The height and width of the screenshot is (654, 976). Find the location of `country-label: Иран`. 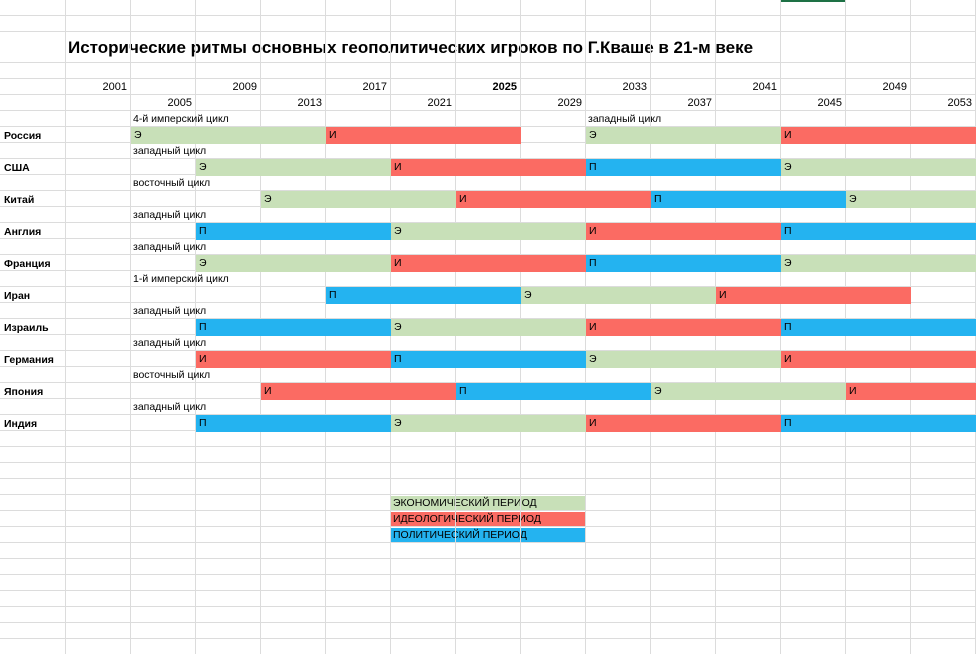

country-label: Иран is located at coordinates (17, 296).